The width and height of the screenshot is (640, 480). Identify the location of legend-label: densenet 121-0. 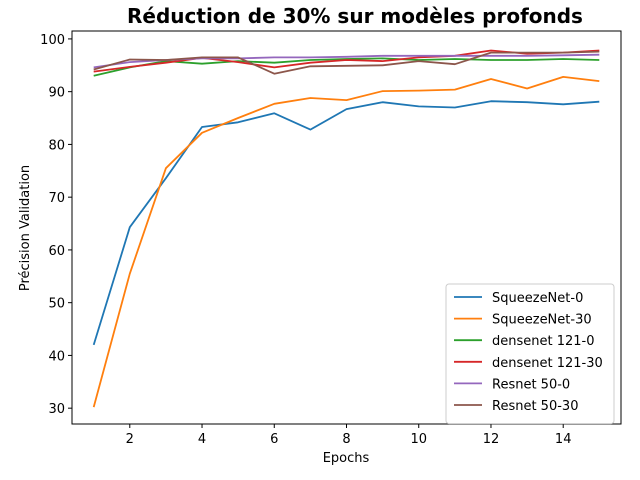
(543, 341).